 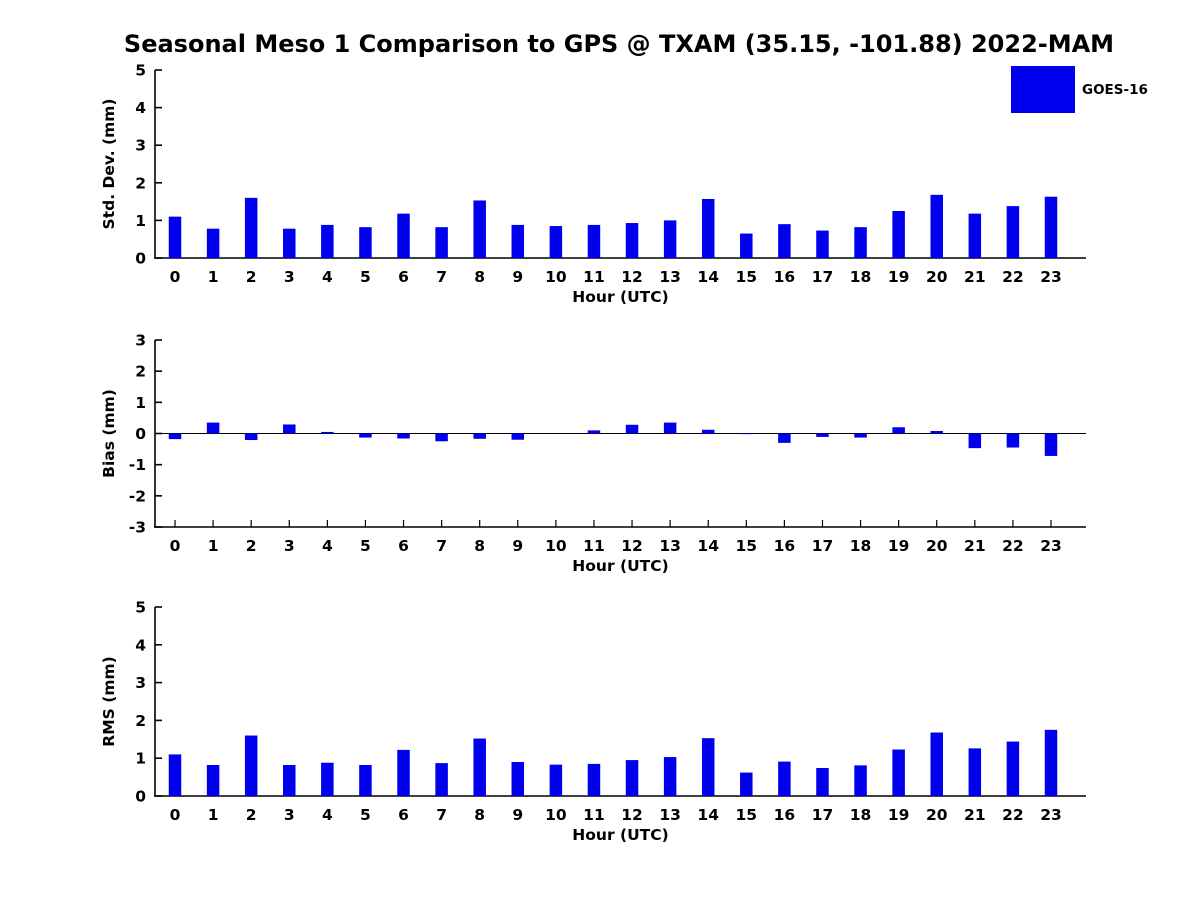 What do you see at coordinates (140, 797) in the screenshot?
I see `y-tick-label: 0` at bounding box center [140, 797].